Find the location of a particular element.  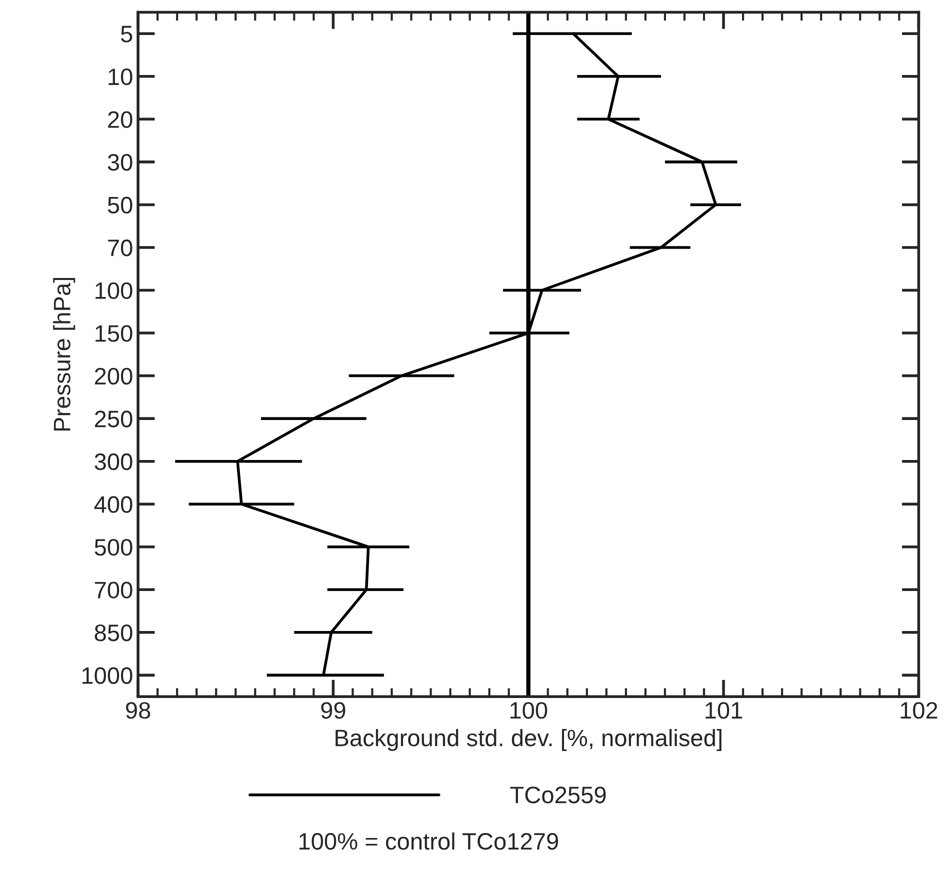

y-tick-label: 850 is located at coordinates (113, 633).